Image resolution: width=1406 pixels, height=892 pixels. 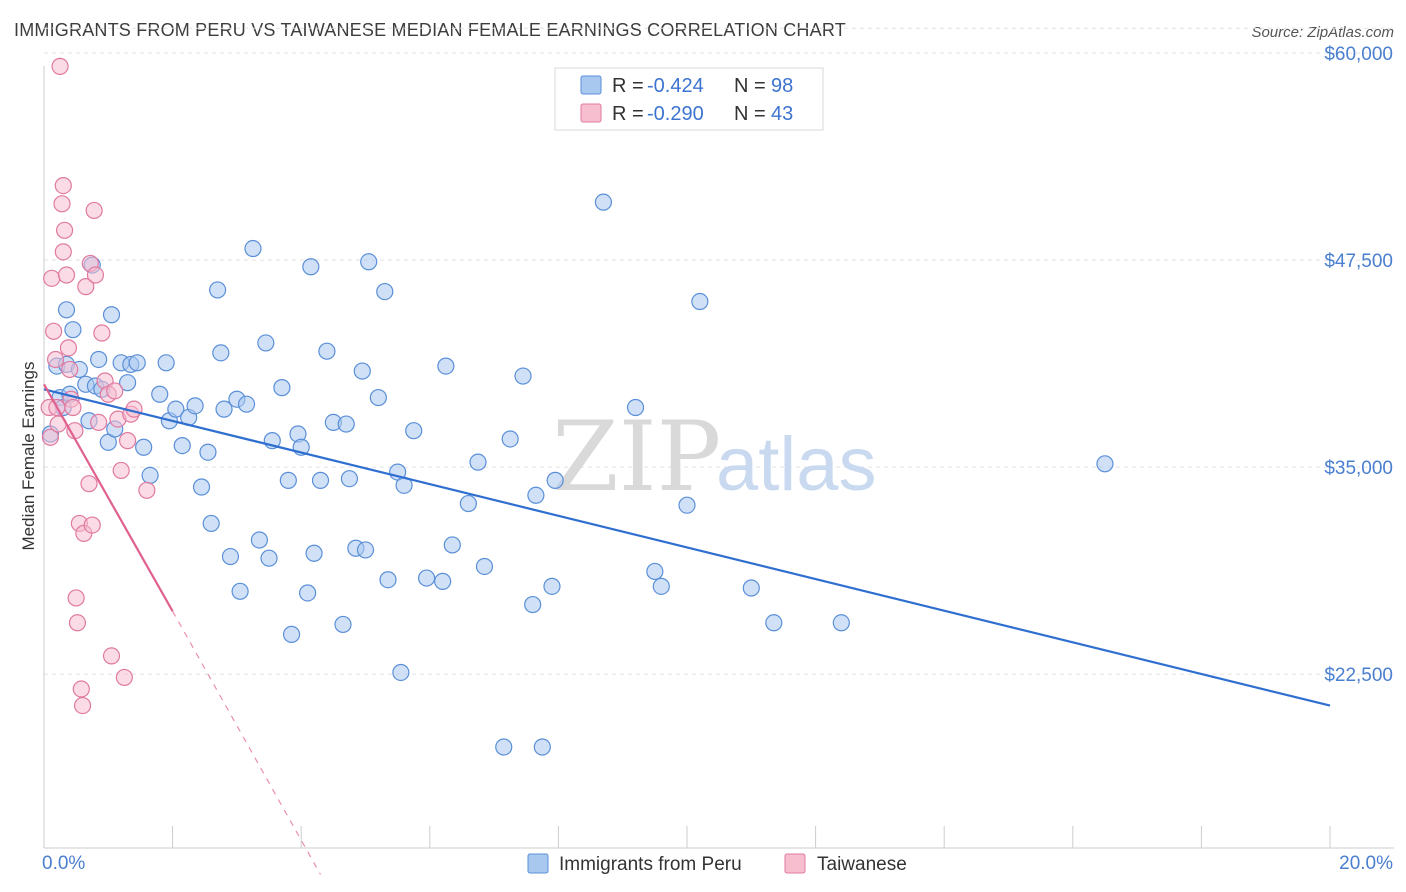 What do you see at coordinates (247, 742) in the screenshot?
I see `trendline-taiwanese-extension` at bounding box center [247, 742].